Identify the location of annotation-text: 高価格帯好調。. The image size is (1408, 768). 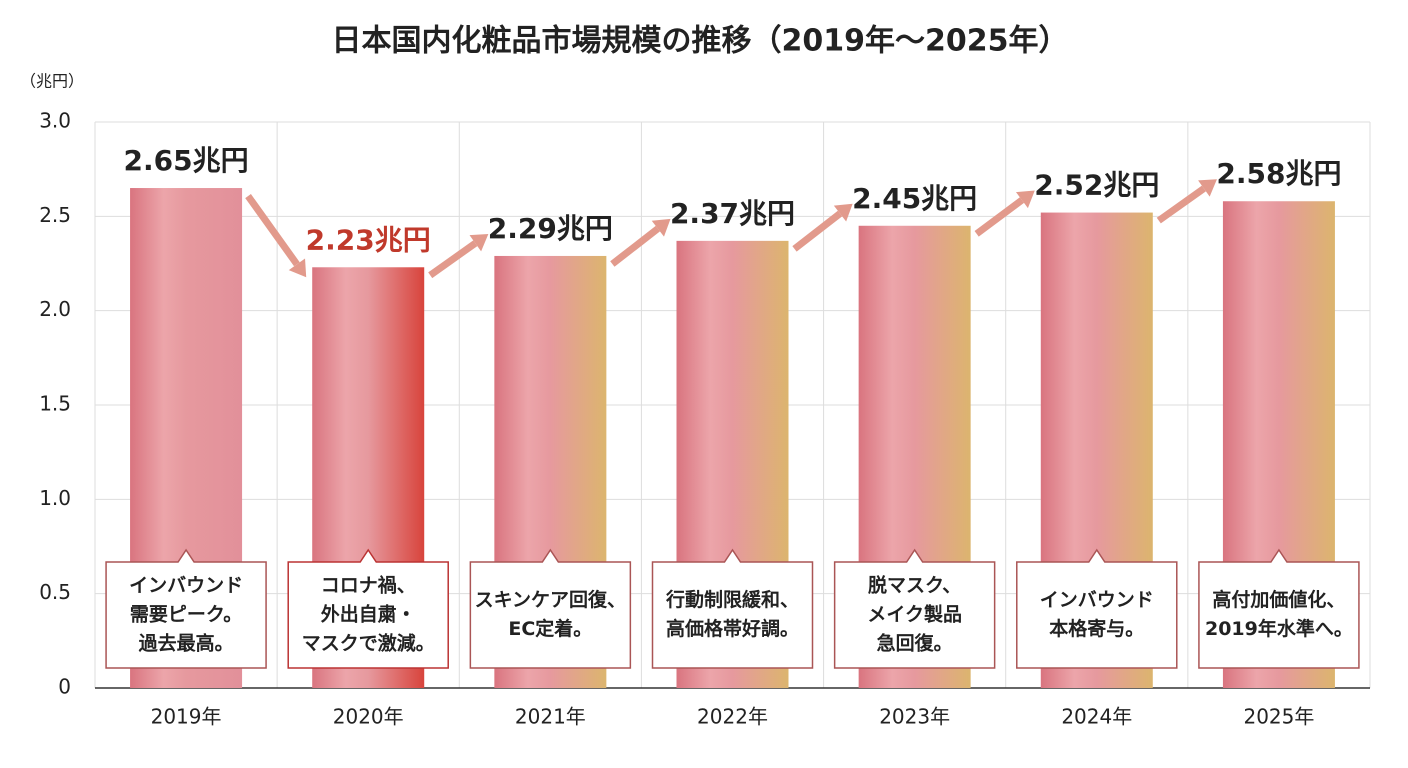
(732, 628).